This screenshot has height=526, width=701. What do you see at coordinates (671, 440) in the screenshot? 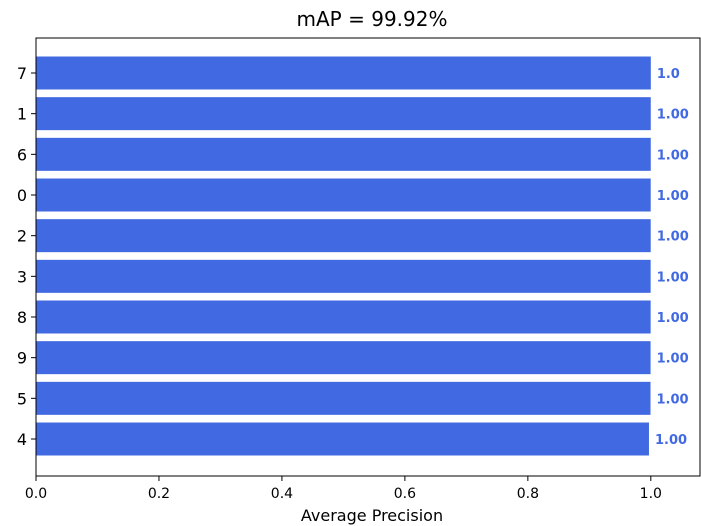
I see `data-label-4: 1.00` at bounding box center [671, 440].